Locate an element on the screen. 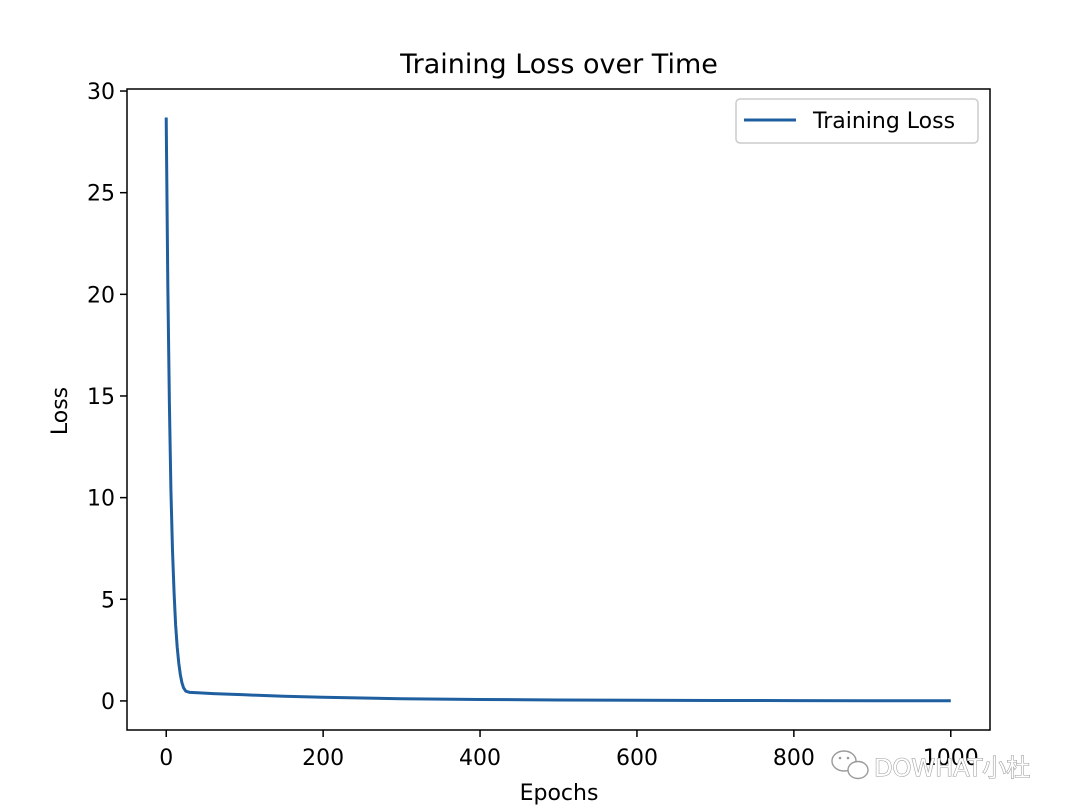 The image size is (1080, 812). y-tick-label: 15 is located at coordinates (101, 397).